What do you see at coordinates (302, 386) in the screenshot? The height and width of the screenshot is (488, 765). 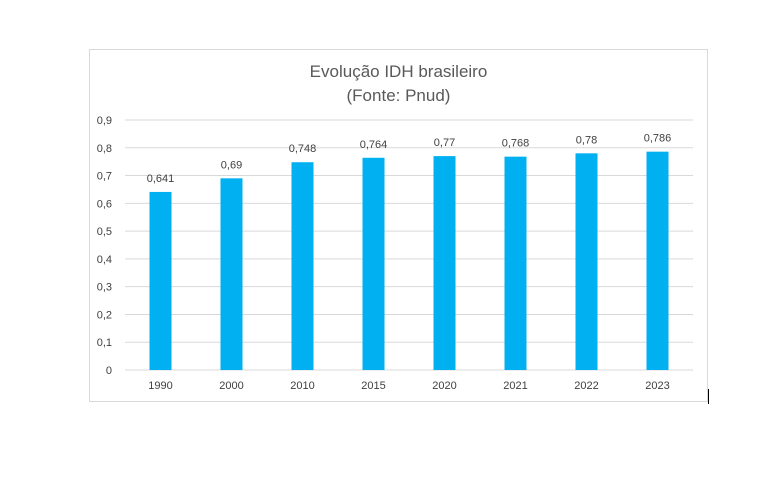 I see `x-tick-label: 2010` at bounding box center [302, 386].